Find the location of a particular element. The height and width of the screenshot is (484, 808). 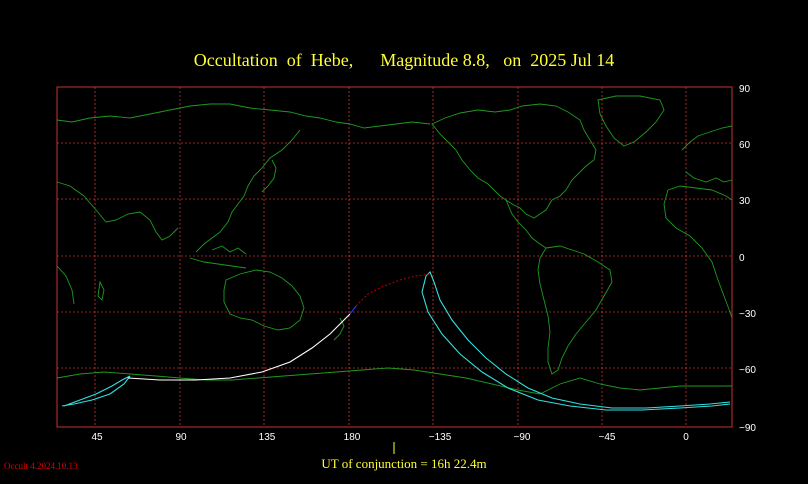

path-limit-east-loop is located at coordinates (576, 341).